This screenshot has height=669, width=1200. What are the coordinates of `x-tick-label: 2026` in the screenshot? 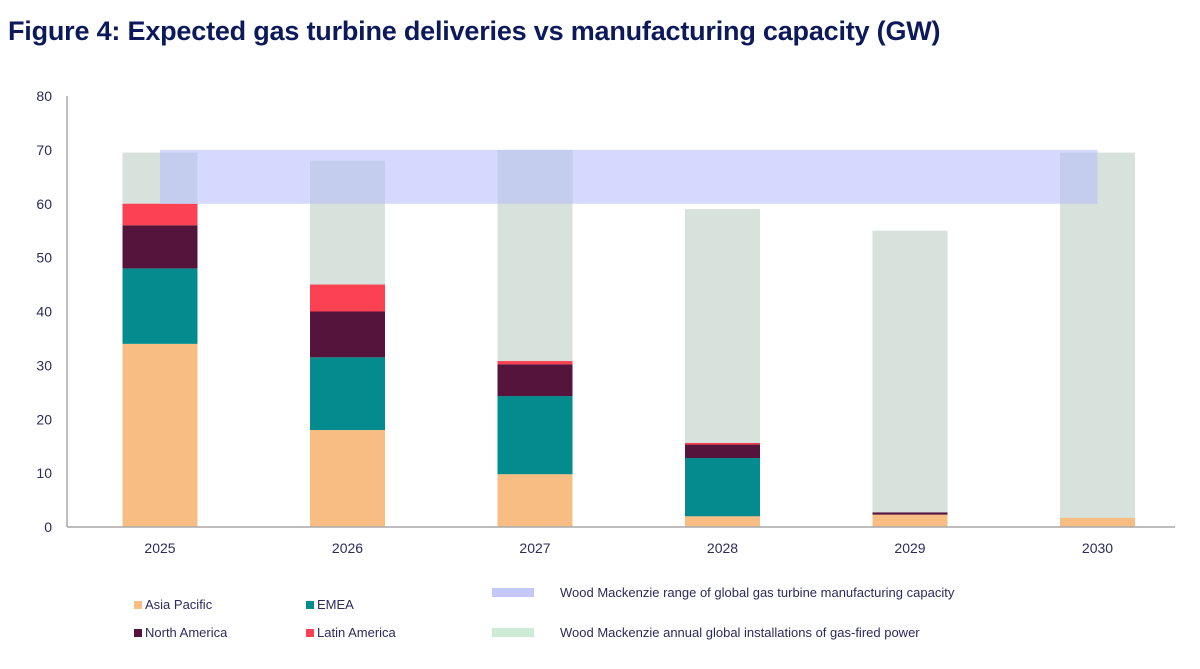 It's located at (347, 548).